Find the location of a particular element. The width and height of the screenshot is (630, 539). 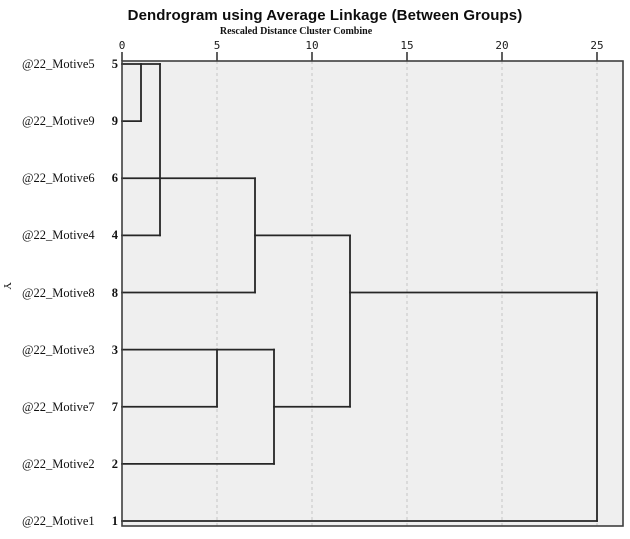

case-label: @22_Motive4 is located at coordinates (58, 235).